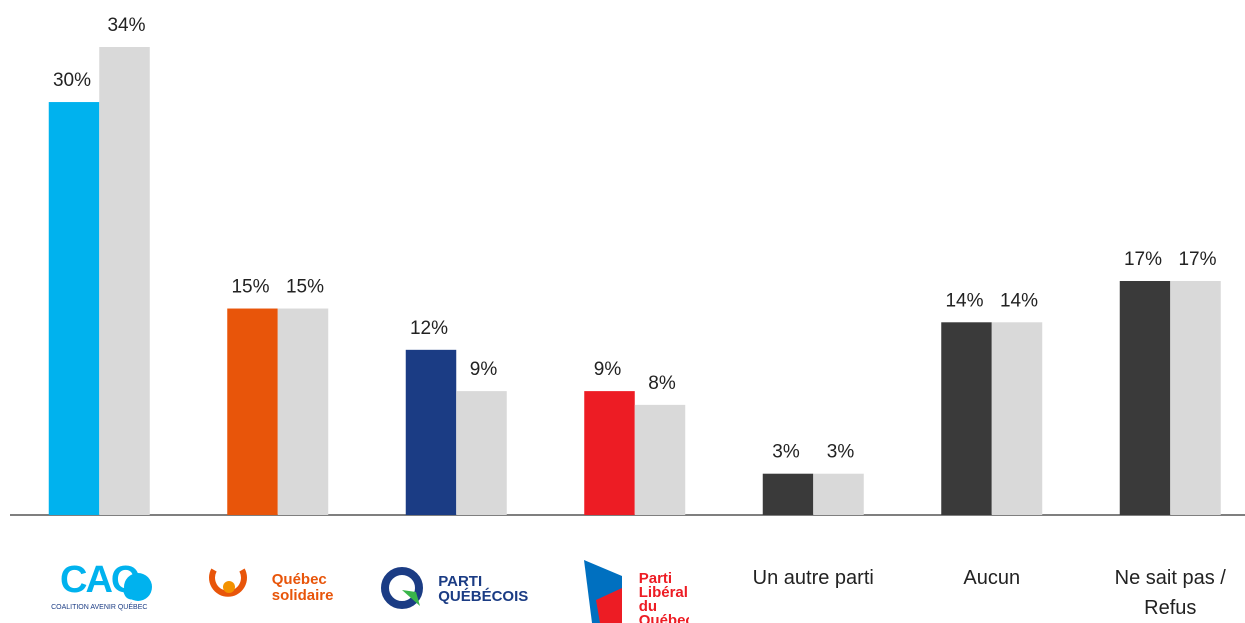  I want to click on data-label: 34%, so click(126, 25).